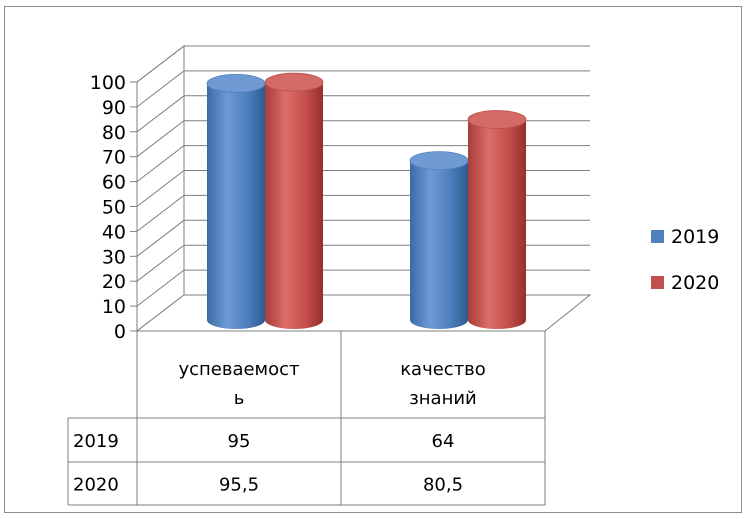 The height and width of the screenshot is (519, 749). I want to click on y-tick-label: 40, so click(114, 232).